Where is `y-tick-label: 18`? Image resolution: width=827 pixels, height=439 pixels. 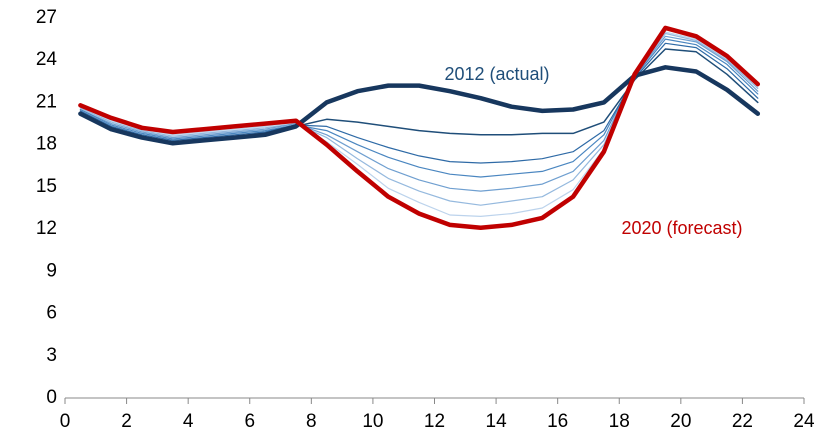 y-tick-label: 18 is located at coordinates (46, 144).